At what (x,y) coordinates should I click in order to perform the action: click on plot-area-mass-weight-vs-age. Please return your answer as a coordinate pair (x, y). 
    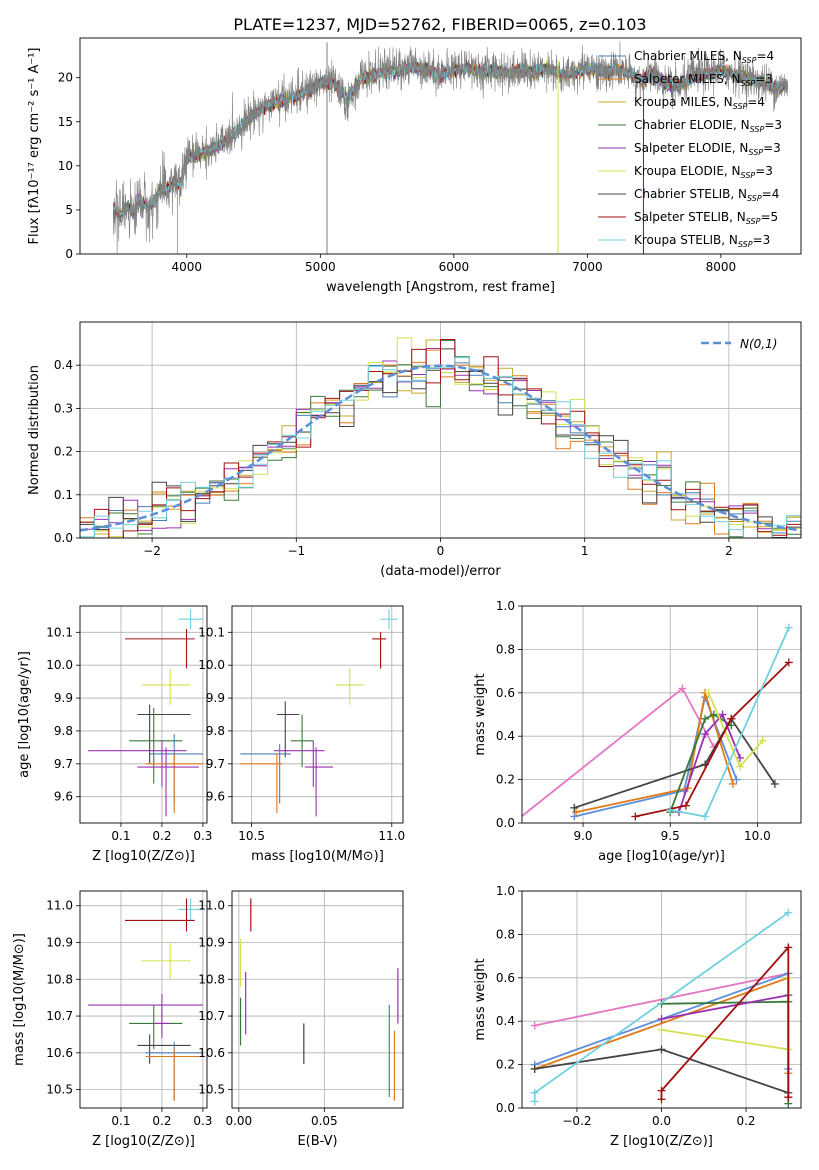
    Looking at the image, I should click on (657, 722).